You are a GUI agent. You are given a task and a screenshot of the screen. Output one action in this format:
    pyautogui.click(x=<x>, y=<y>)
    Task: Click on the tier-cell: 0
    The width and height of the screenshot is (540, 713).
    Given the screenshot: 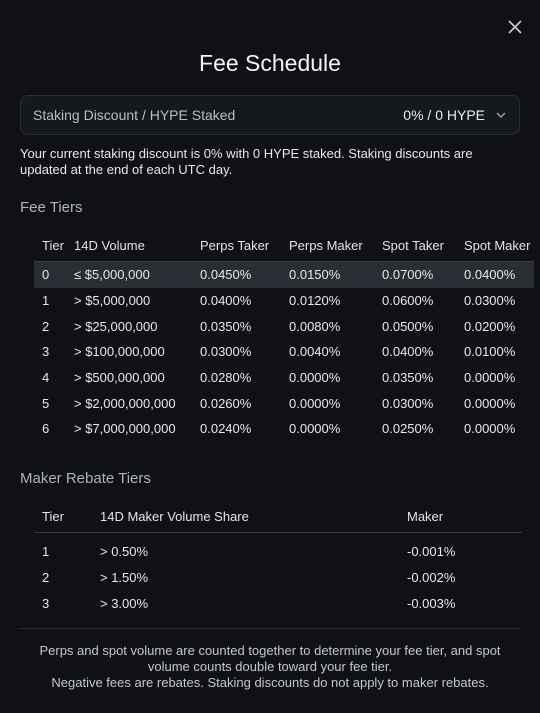 What is the action you would take?
    pyautogui.click(x=54, y=274)
    